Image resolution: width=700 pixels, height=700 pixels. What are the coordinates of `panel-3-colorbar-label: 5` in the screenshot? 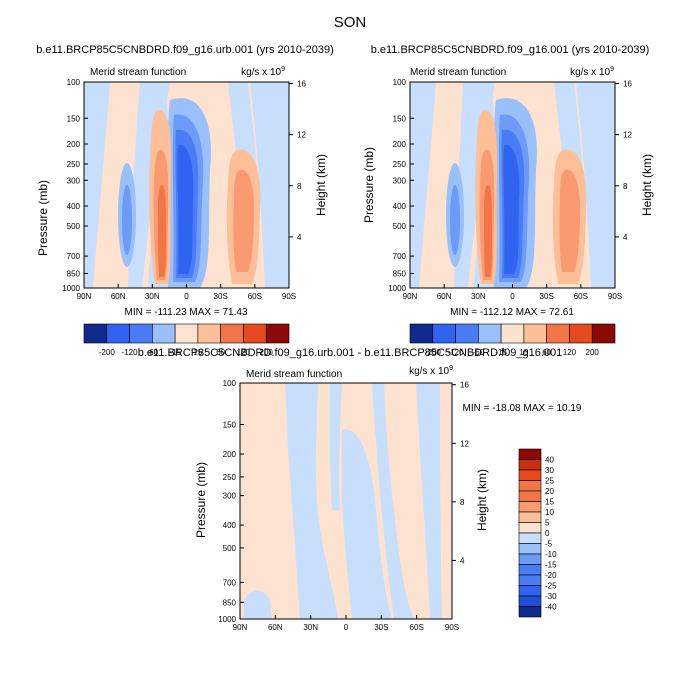 It's located at (547, 523).